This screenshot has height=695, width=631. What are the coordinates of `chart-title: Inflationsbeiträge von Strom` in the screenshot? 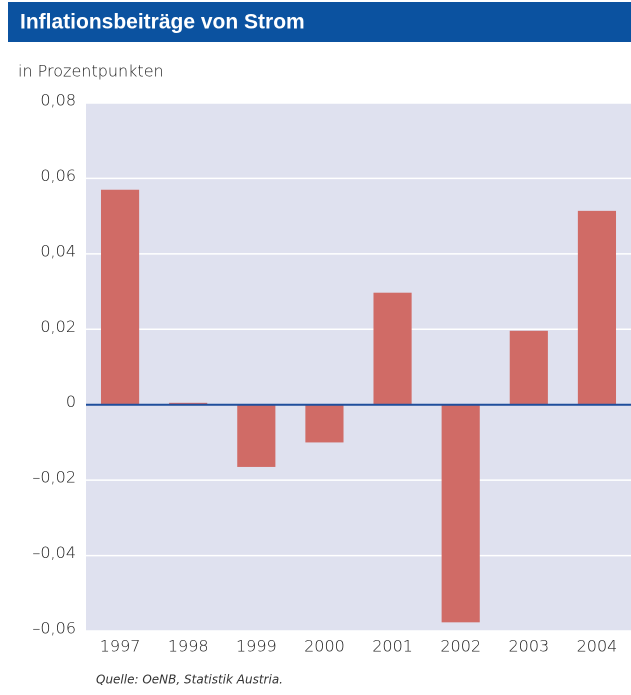 It's located at (162, 22).